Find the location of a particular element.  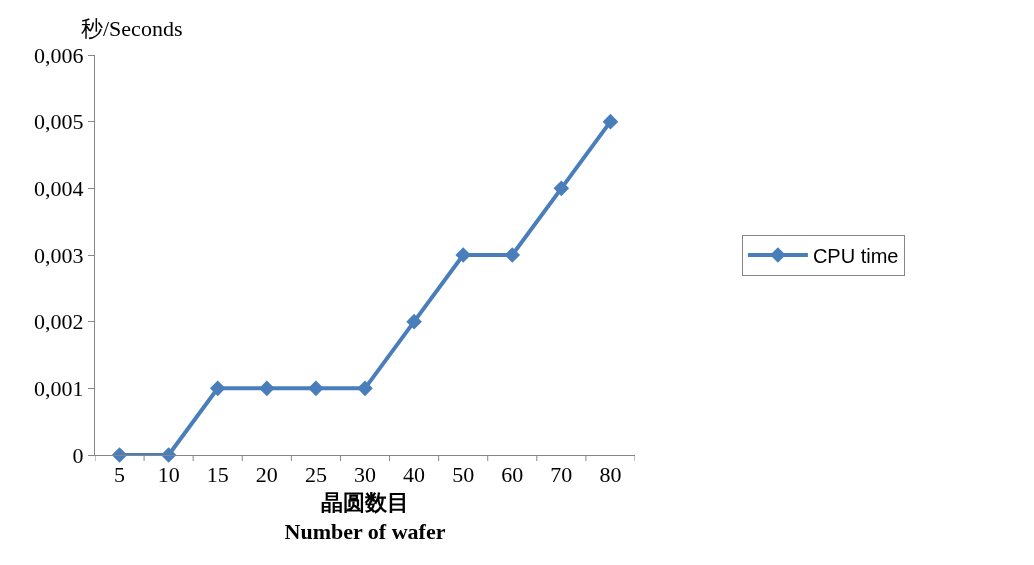

x-tick-label: 25 is located at coordinates (315, 475).